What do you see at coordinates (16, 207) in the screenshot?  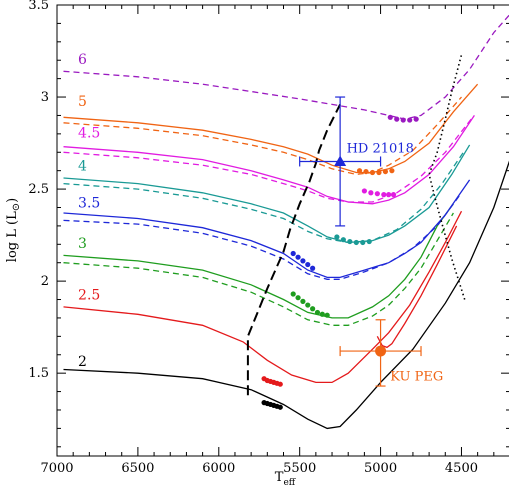 I see `sun-symbol: ⊙` at bounding box center [16, 207].